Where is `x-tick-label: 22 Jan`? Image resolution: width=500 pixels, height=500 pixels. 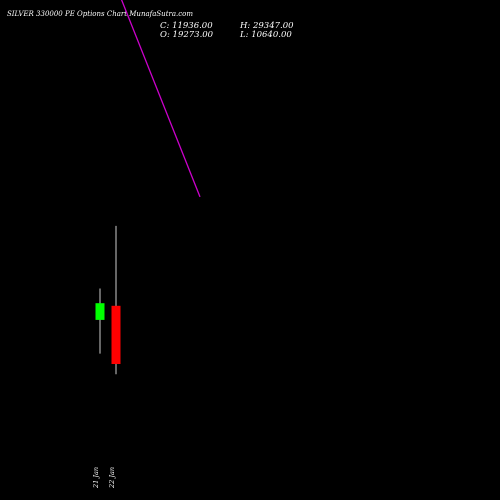 x-tick-label: 22 Jan is located at coordinates (112, 478).